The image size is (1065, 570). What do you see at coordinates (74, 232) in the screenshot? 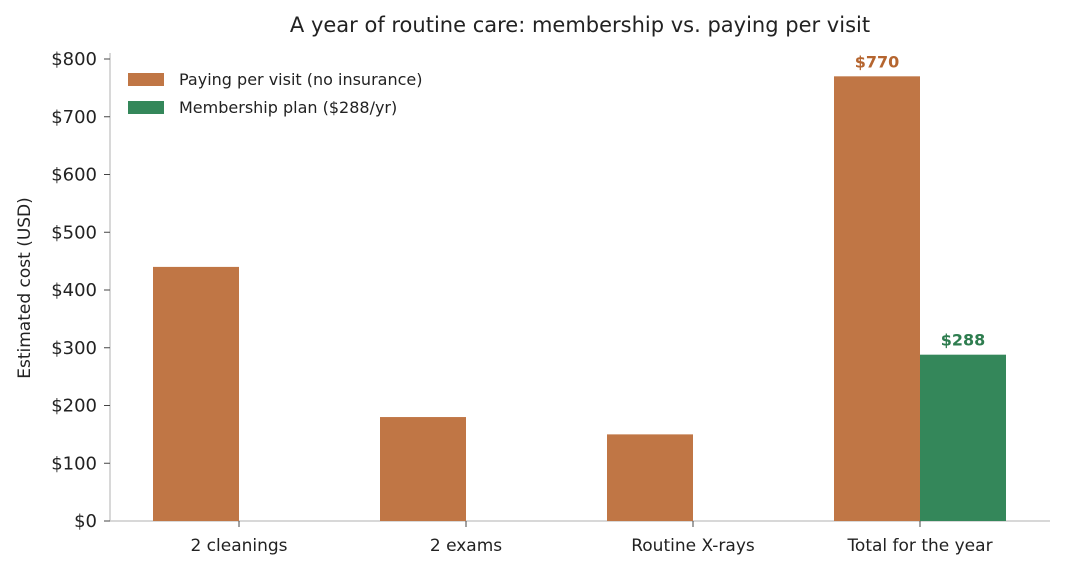
I see `y-tick-label: $500` at bounding box center [74, 232].